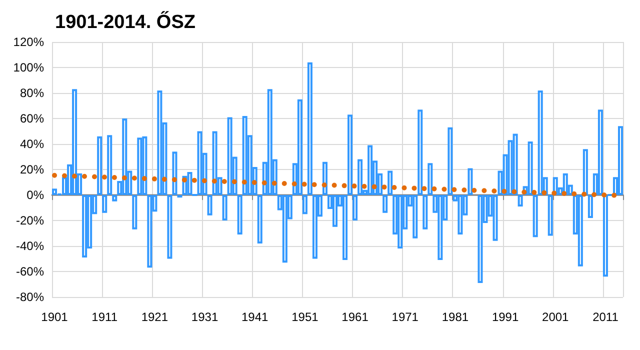 The height and width of the screenshot is (350, 640). Describe the element at coordinates (30, 297) in the screenshot. I see `y-tick-label: -80%` at that location.